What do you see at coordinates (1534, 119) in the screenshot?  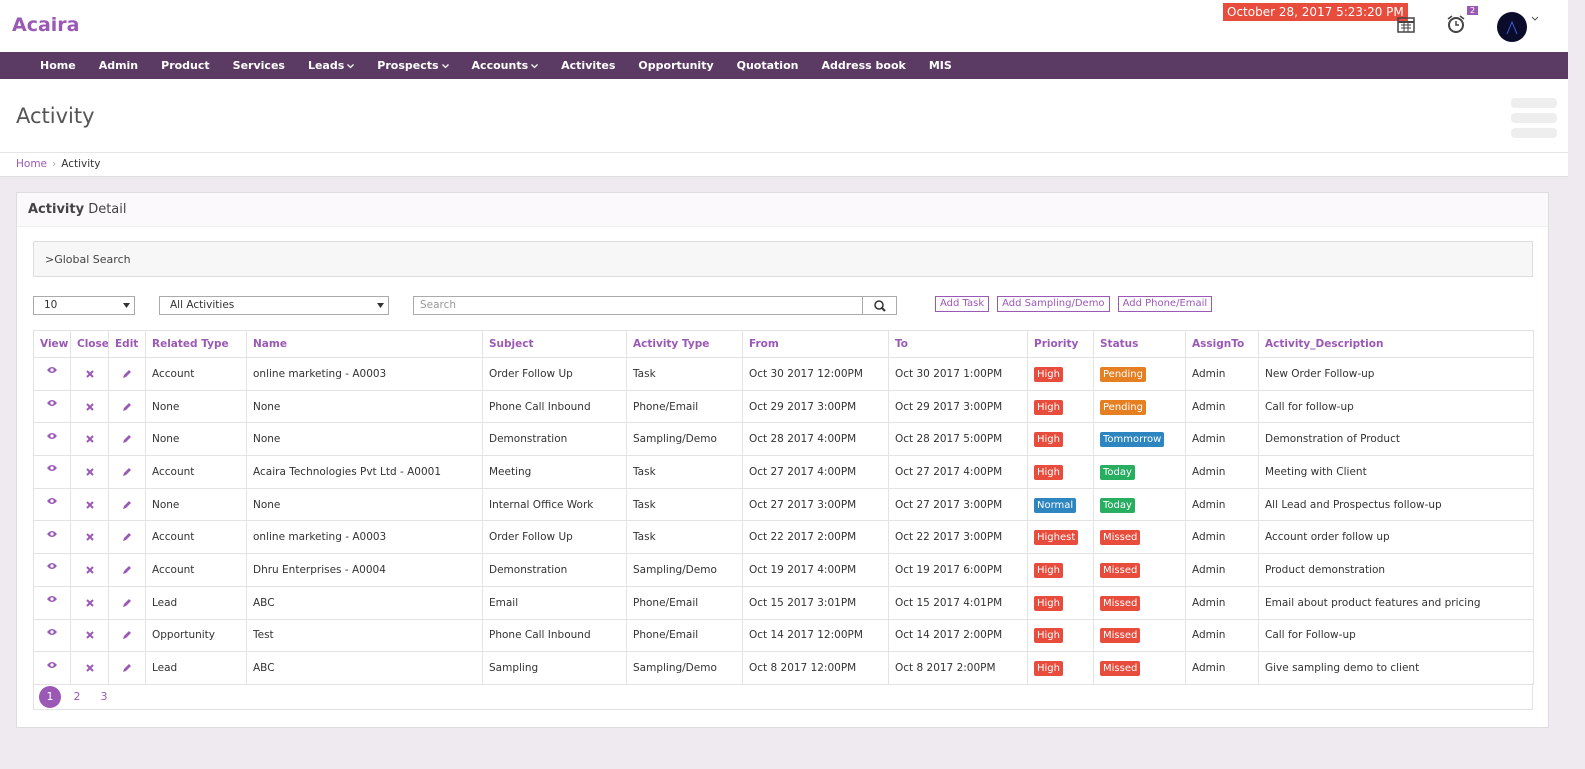 I see `menu-icon` at bounding box center [1534, 119].